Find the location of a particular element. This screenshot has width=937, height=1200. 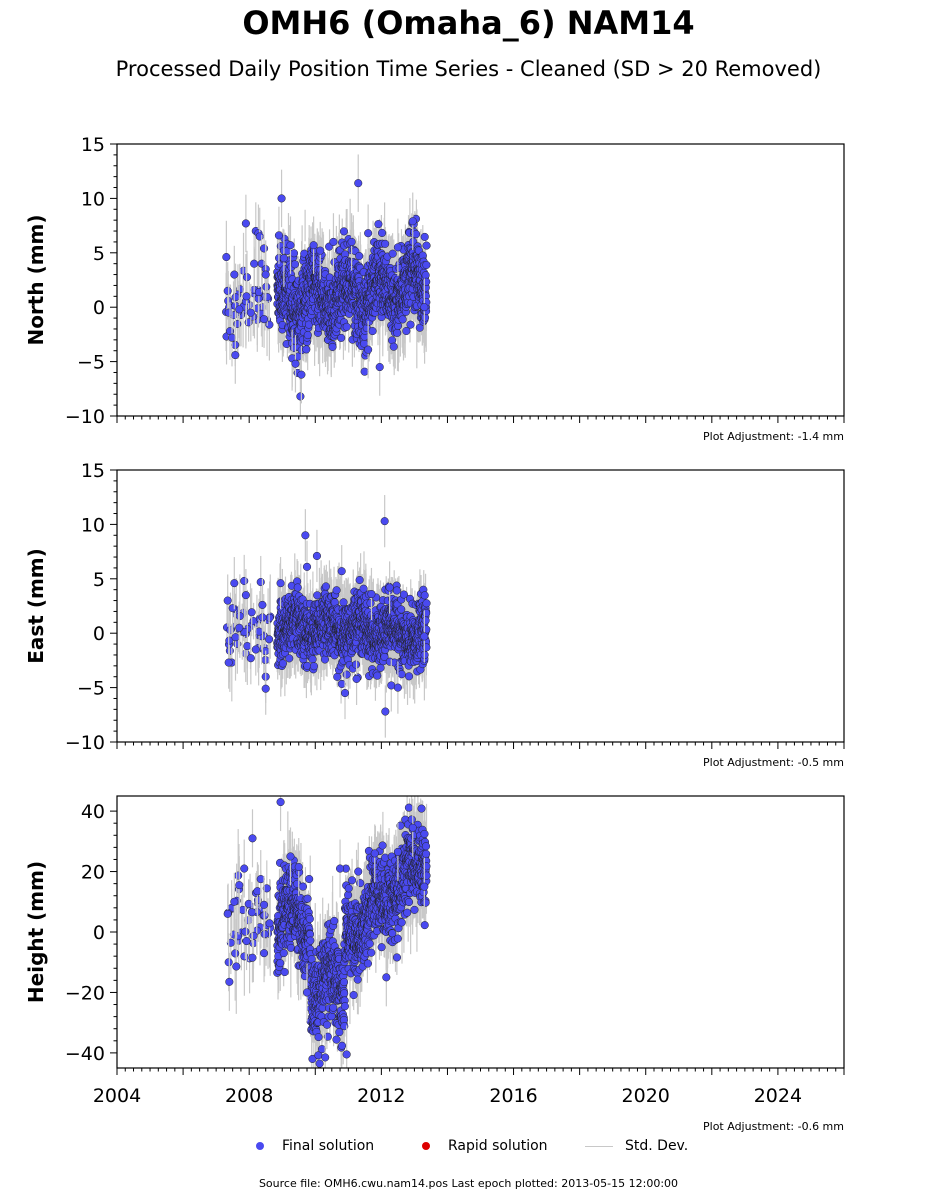

y-tick-label: 0 is located at coordinates (99, 308).